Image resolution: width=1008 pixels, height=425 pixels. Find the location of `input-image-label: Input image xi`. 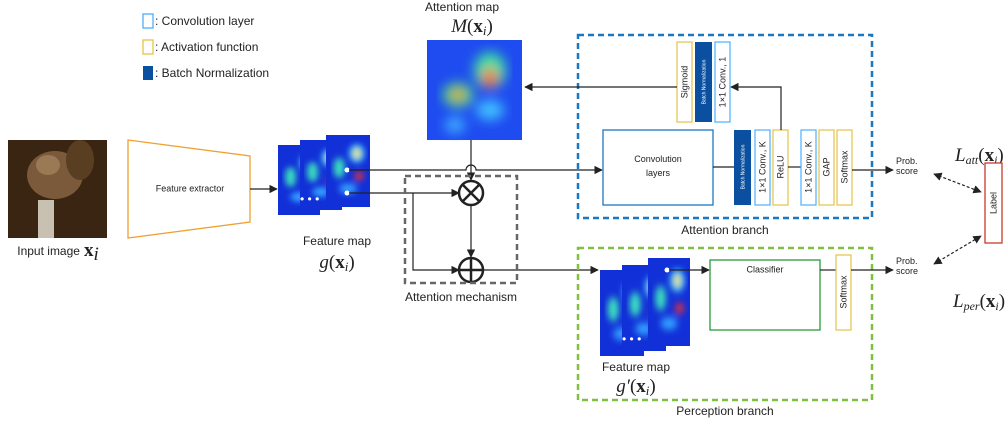

input-image-label: Input image xi is located at coordinates (58, 252).